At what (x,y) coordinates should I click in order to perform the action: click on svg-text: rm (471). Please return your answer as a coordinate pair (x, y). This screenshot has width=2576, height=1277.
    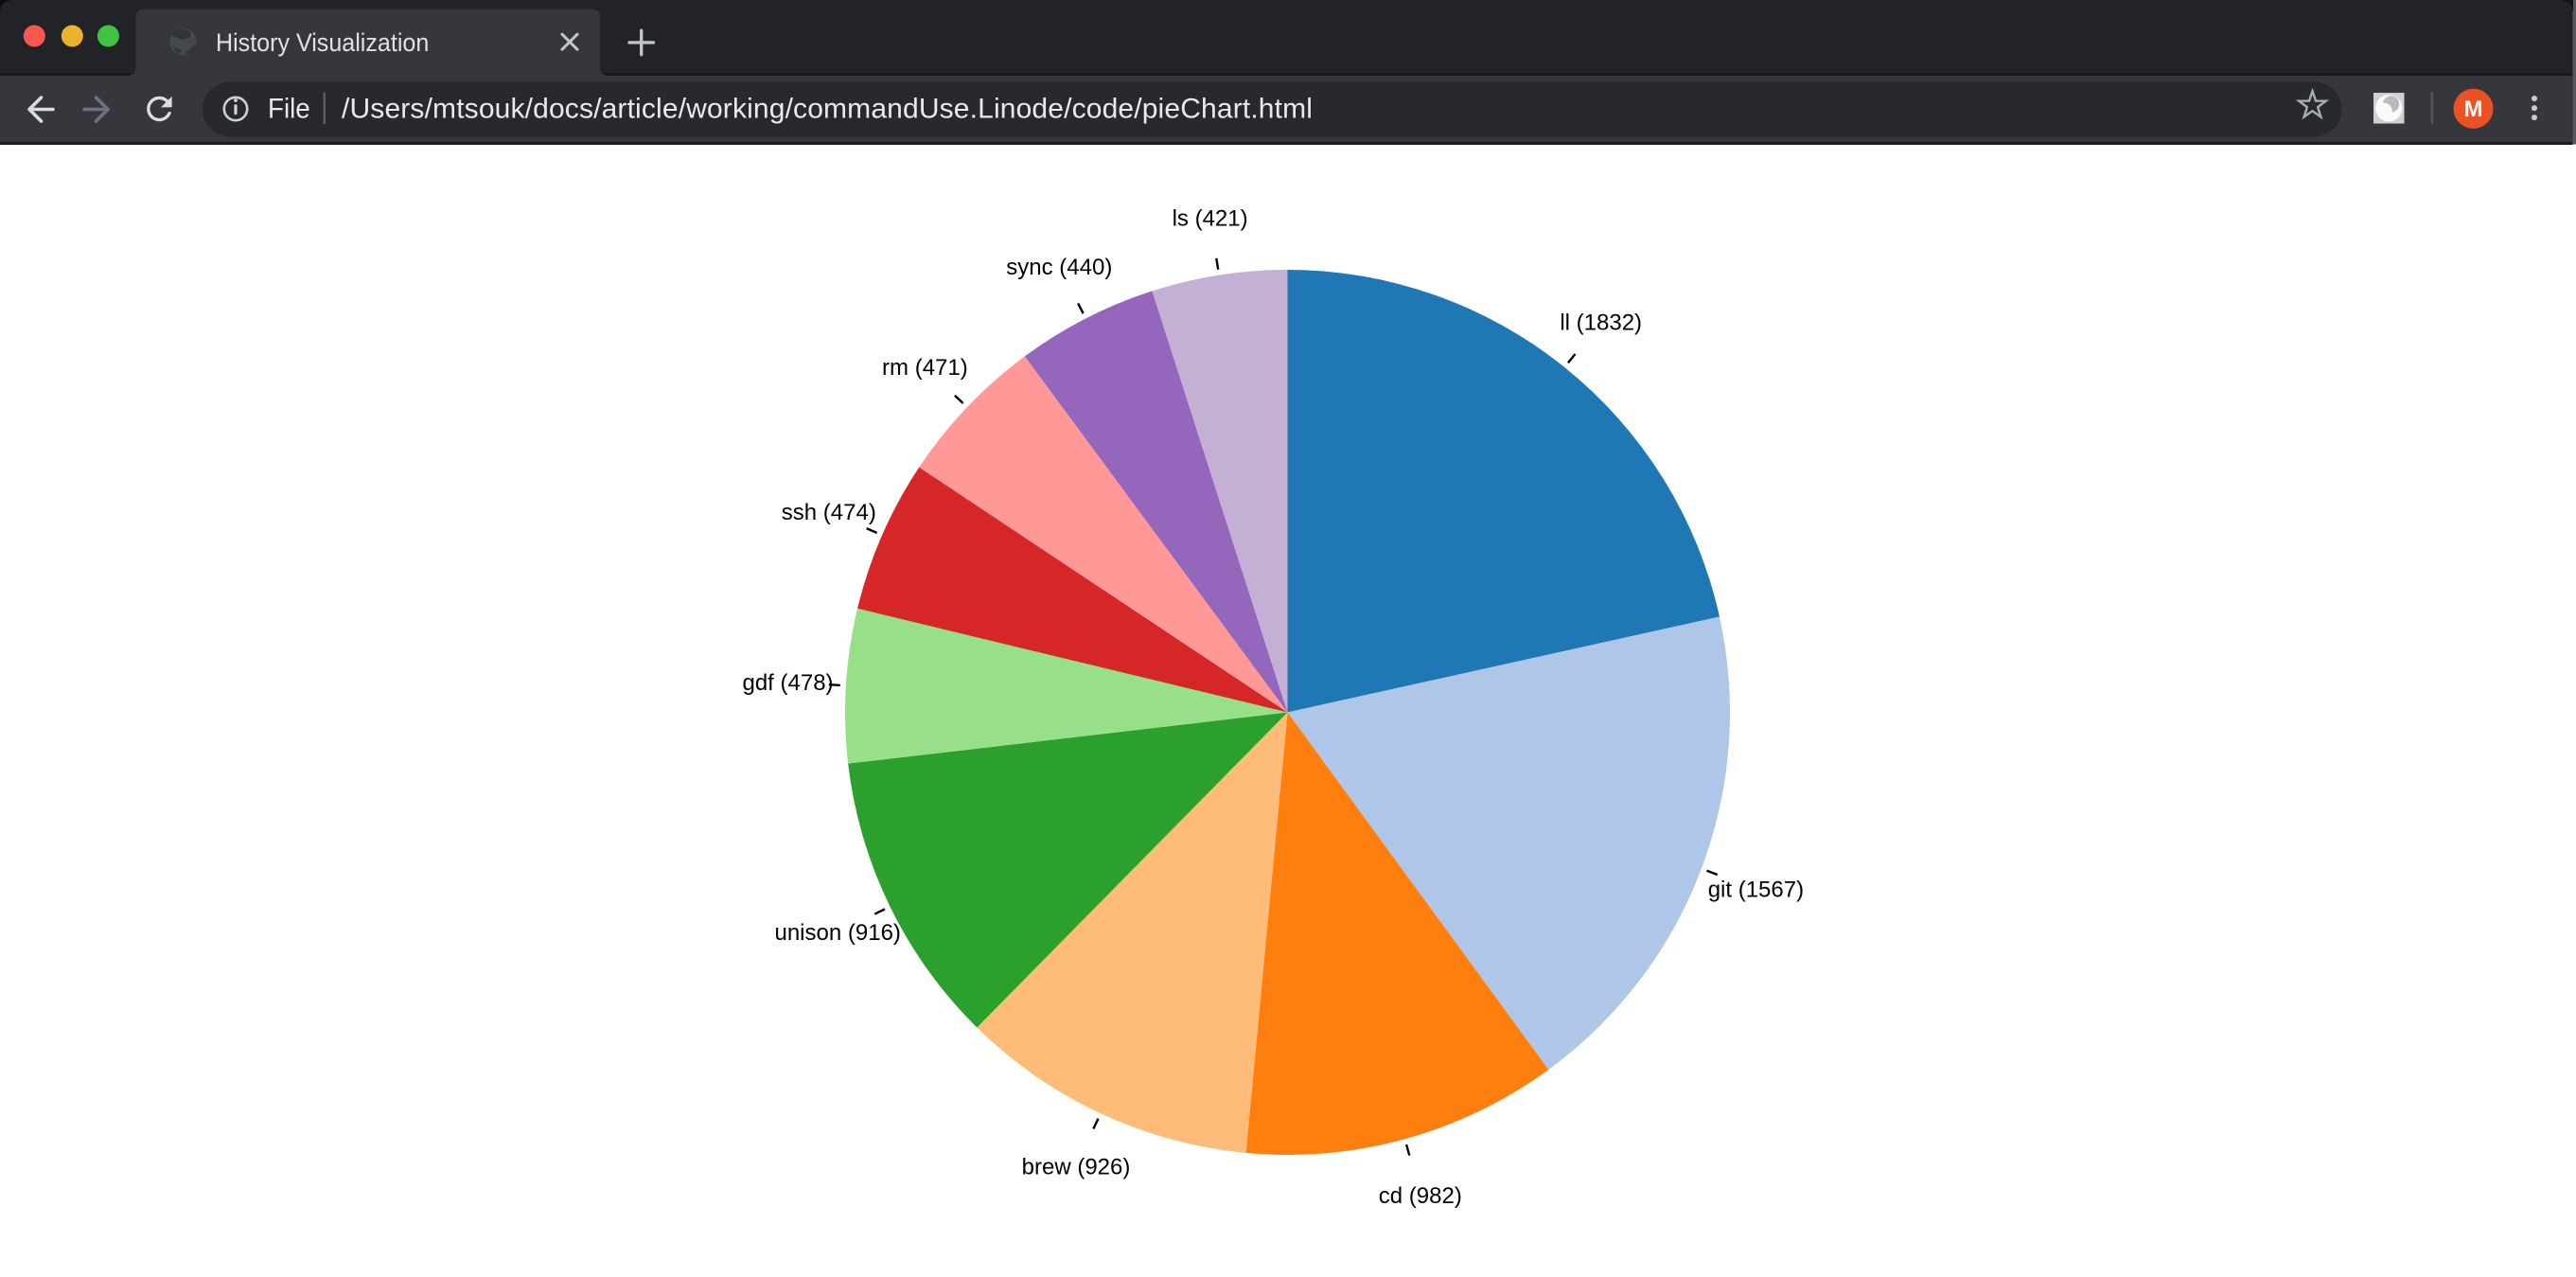
    Looking at the image, I should click on (925, 368).